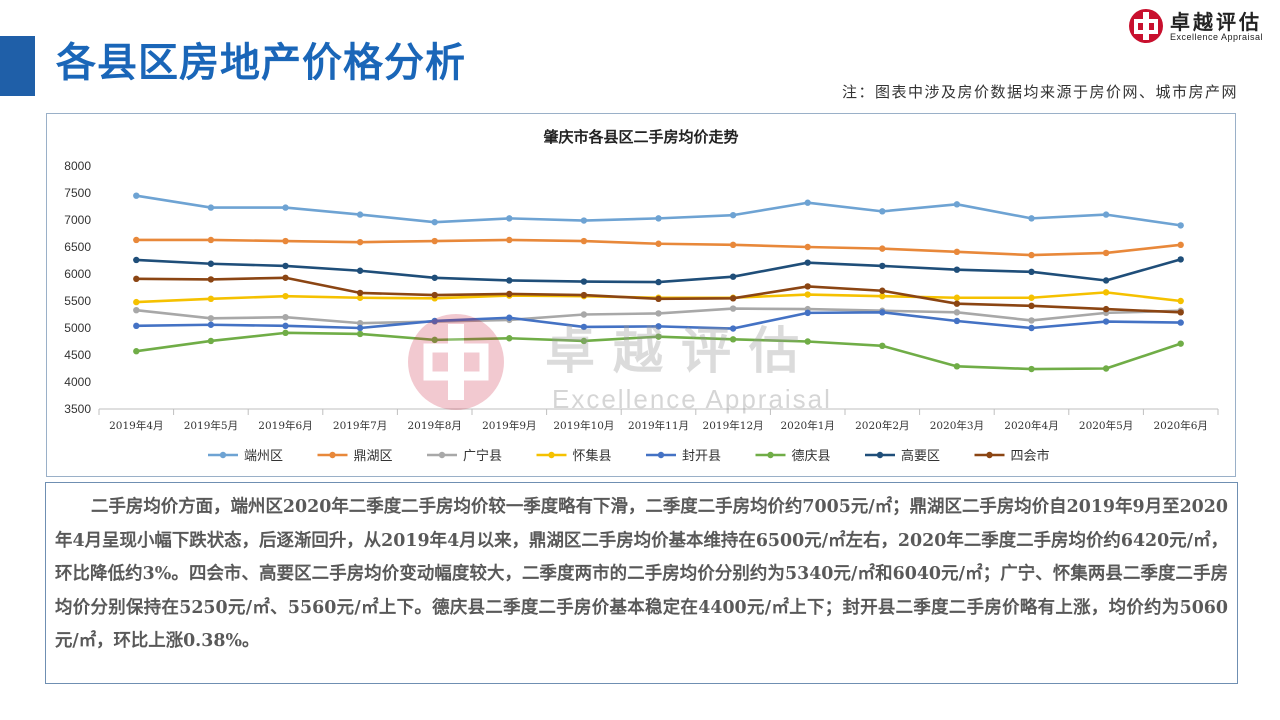 This screenshot has height=720, width=1280. What do you see at coordinates (733, 425) in the screenshot?
I see `x-tick-label: 2019年12月` at bounding box center [733, 425].